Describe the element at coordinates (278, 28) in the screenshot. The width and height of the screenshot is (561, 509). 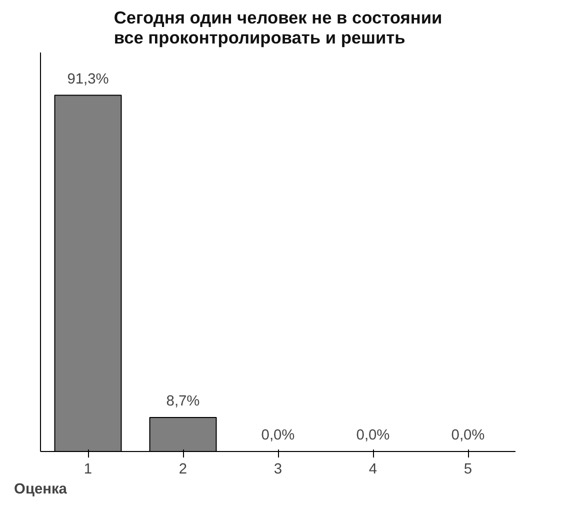
I see `chart-title: Сегодня один человек не в состоянии все проконтролировать и решить` at that location.